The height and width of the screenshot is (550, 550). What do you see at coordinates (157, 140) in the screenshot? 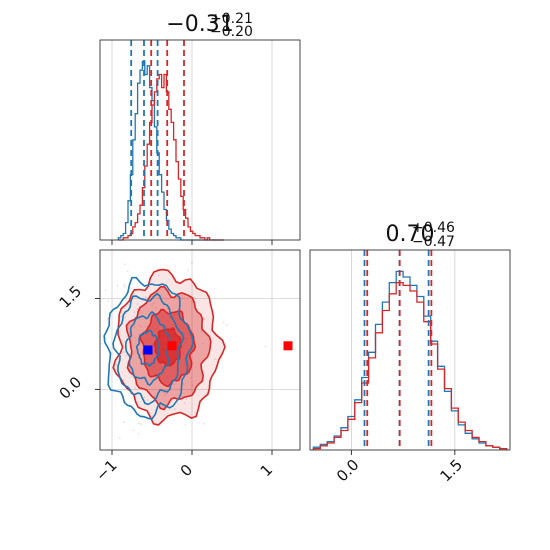
I see `hist-x-quantile-lines` at bounding box center [157, 140].